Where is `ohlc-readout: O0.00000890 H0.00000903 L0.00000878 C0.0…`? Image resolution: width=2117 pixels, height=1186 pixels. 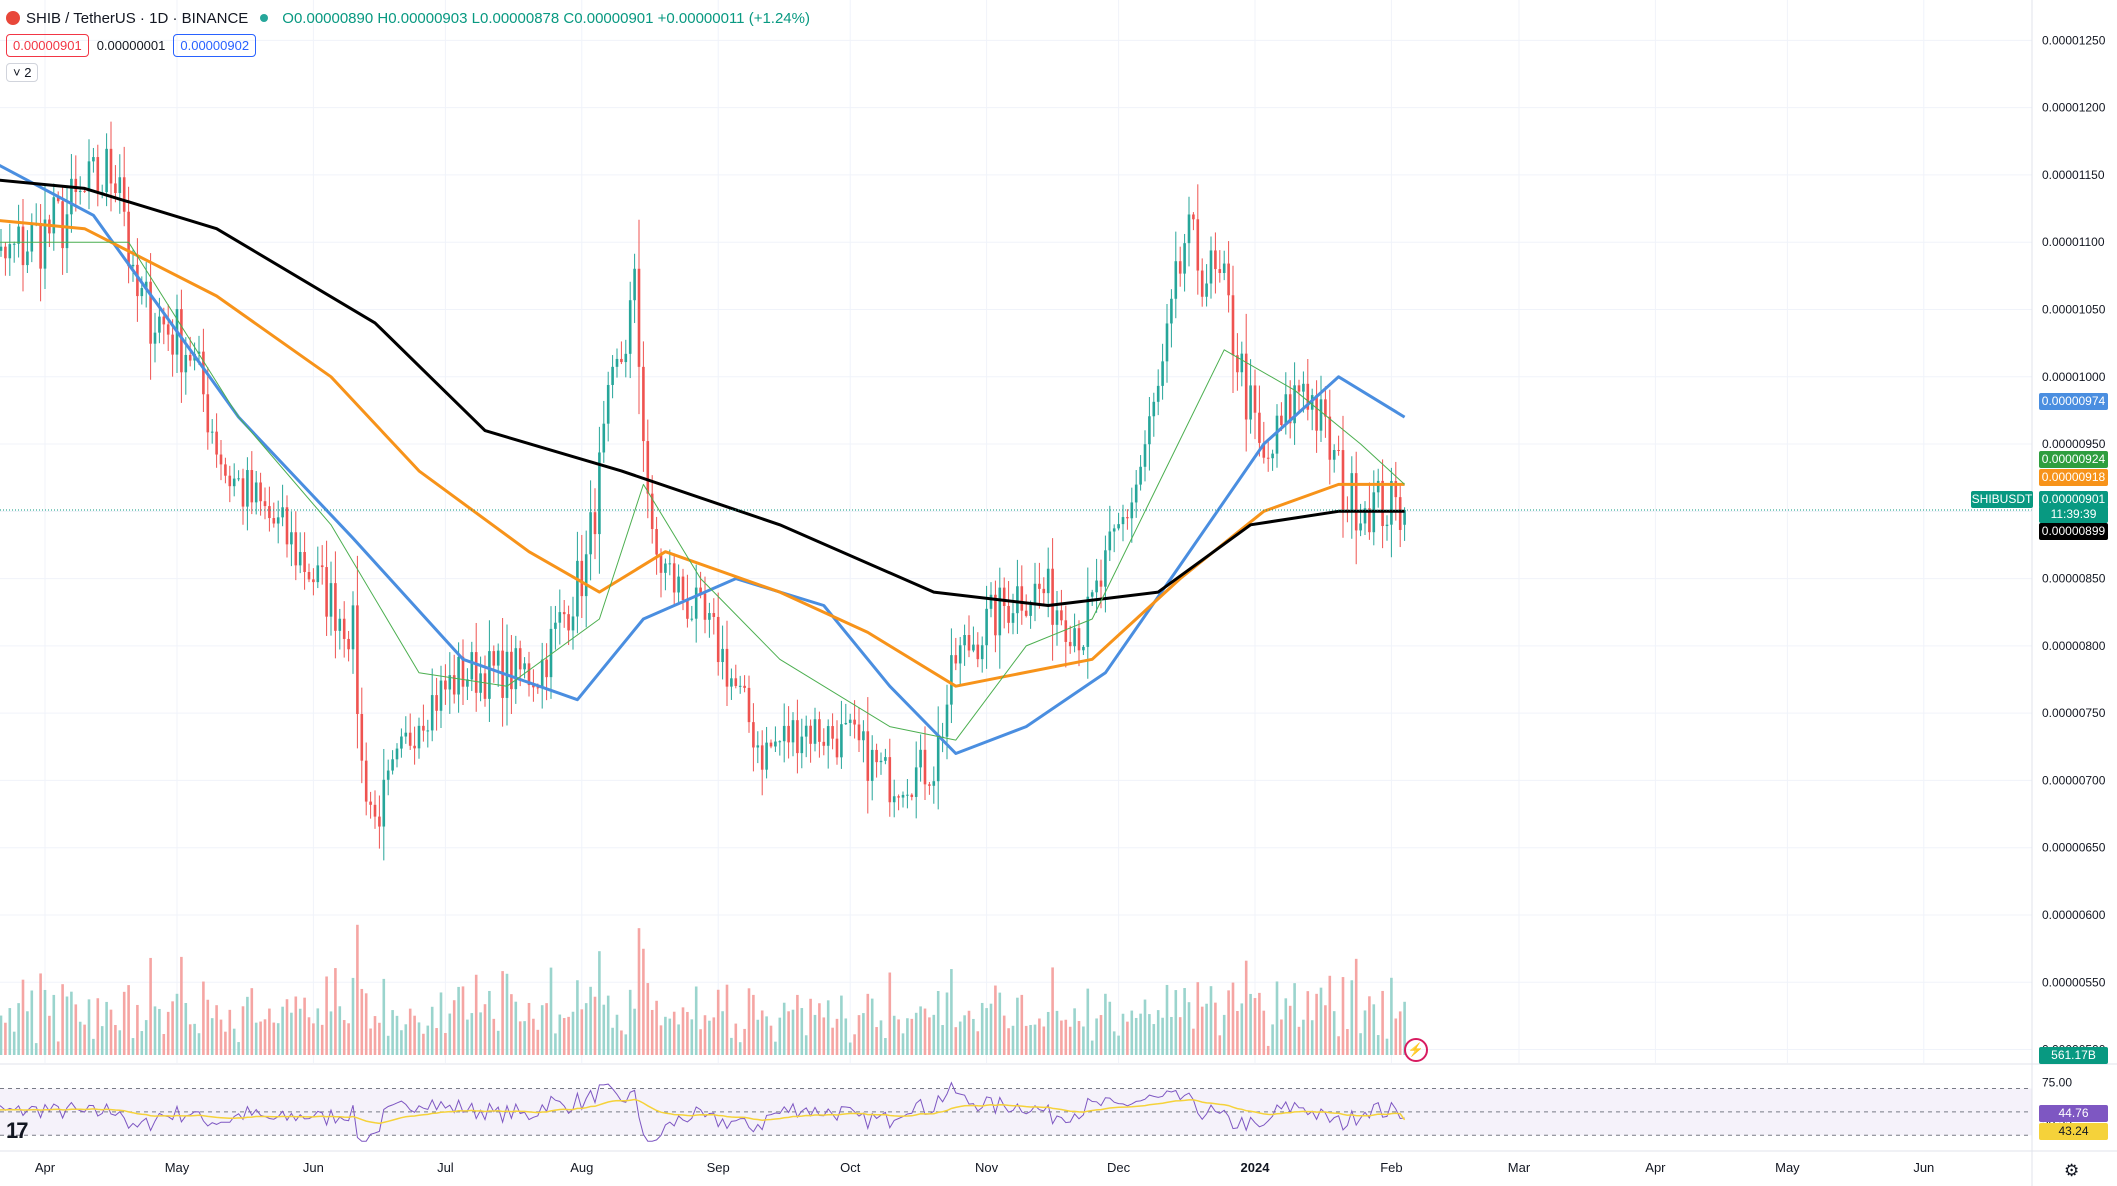
ohlc-readout: O0.00000890 H0.00000903 L0.00000878 C0.0… is located at coordinates (546, 18).